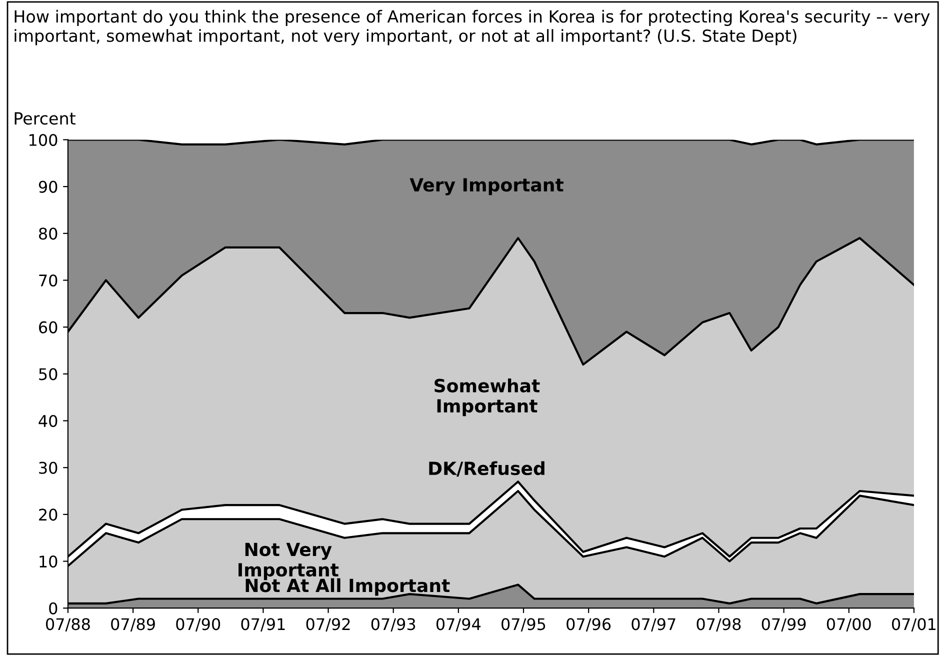  Describe the element at coordinates (48, 421) in the screenshot. I see `y-tick-label: 40` at that location.